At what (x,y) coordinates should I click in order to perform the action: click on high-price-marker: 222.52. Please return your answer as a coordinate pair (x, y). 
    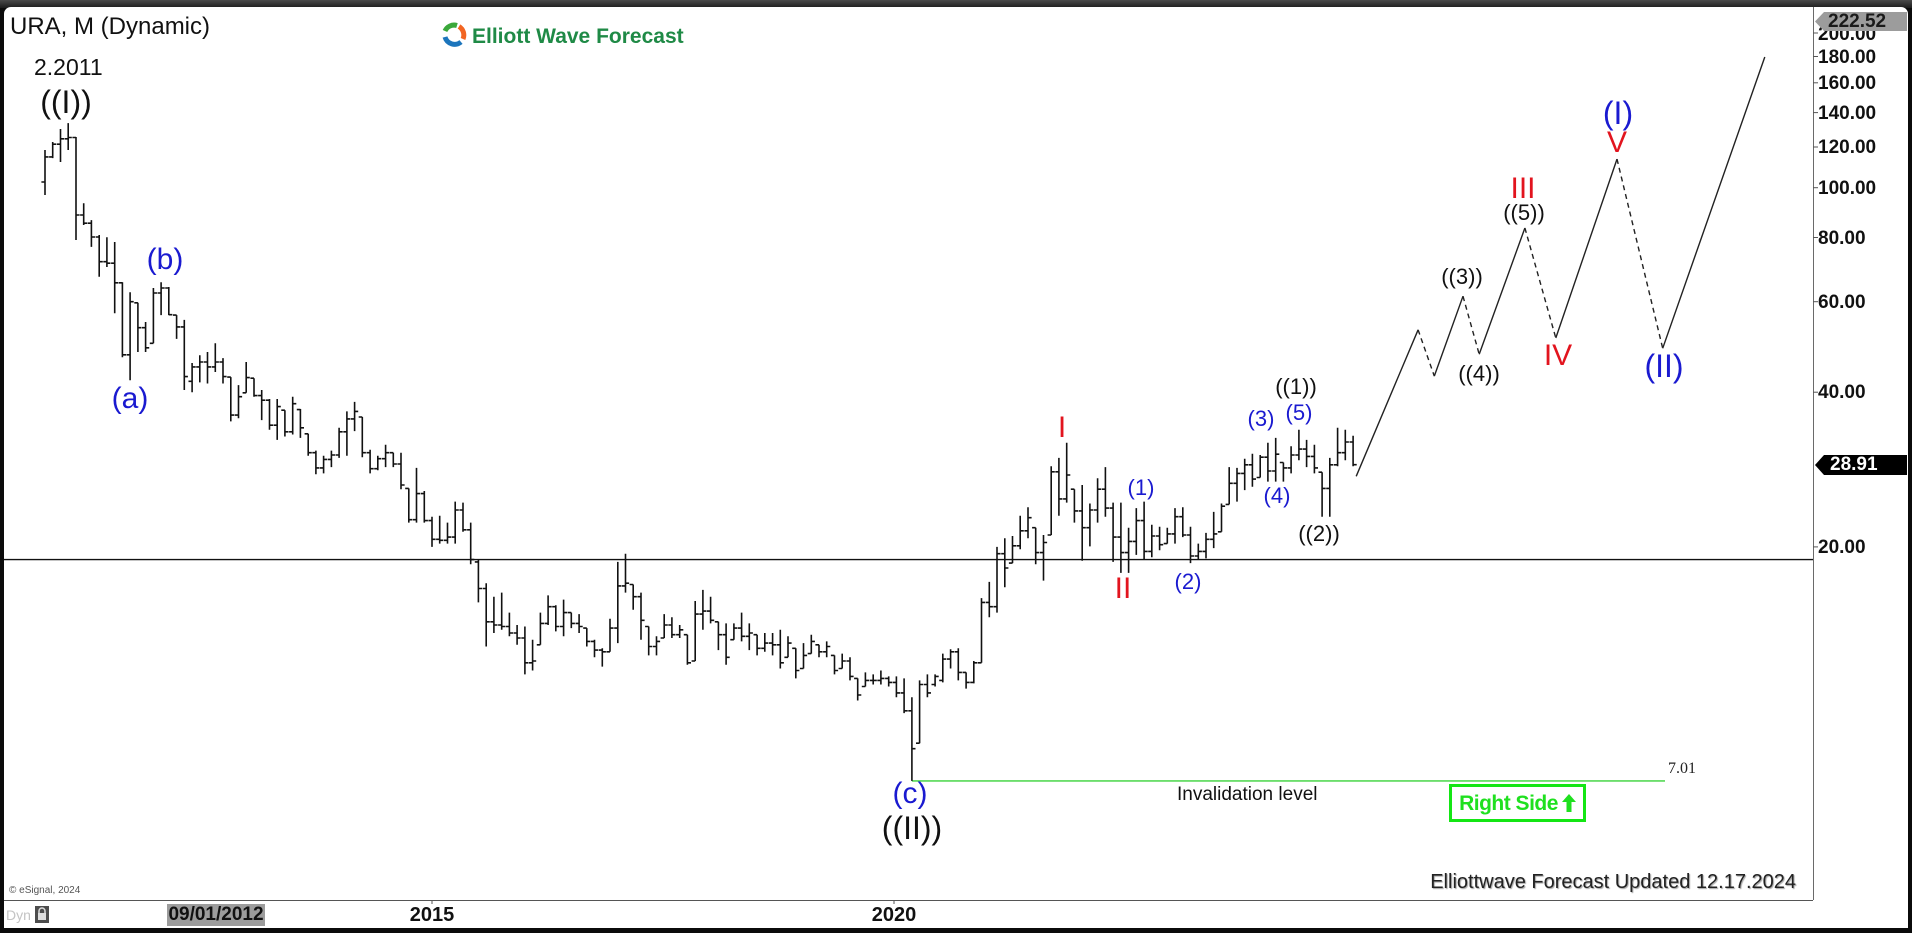
    Looking at the image, I should click on (1861, 21).